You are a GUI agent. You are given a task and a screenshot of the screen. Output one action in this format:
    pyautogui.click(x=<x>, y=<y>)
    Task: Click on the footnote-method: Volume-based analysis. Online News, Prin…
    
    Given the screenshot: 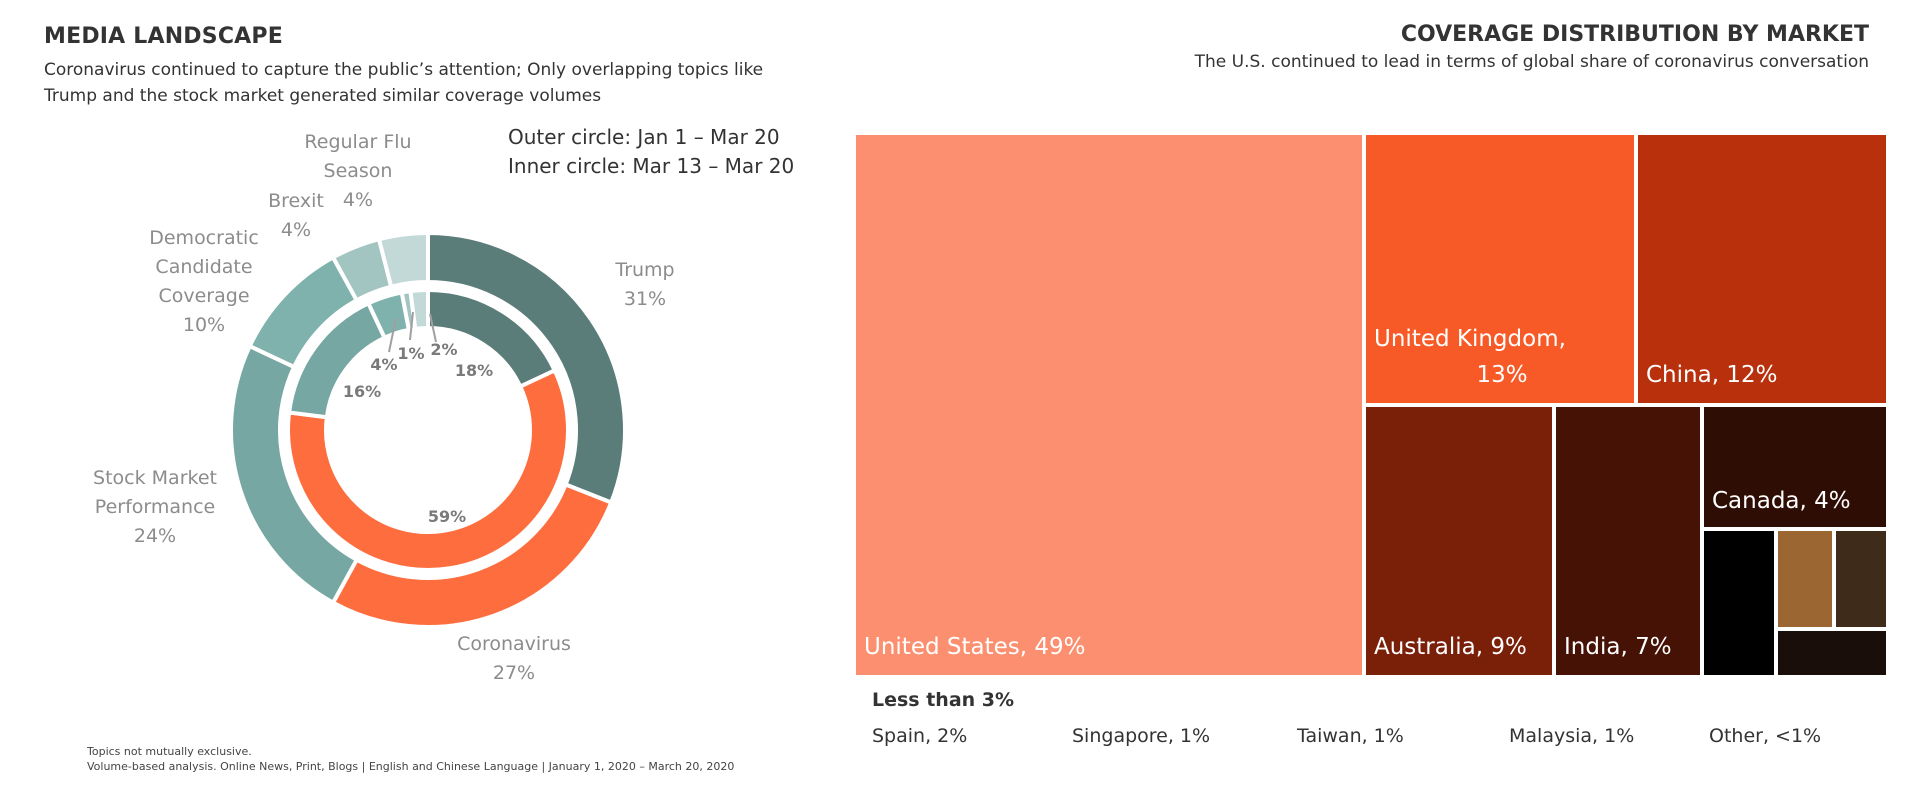 What is the action you would take?
    pyautogui.click(x=411, y=766)
    